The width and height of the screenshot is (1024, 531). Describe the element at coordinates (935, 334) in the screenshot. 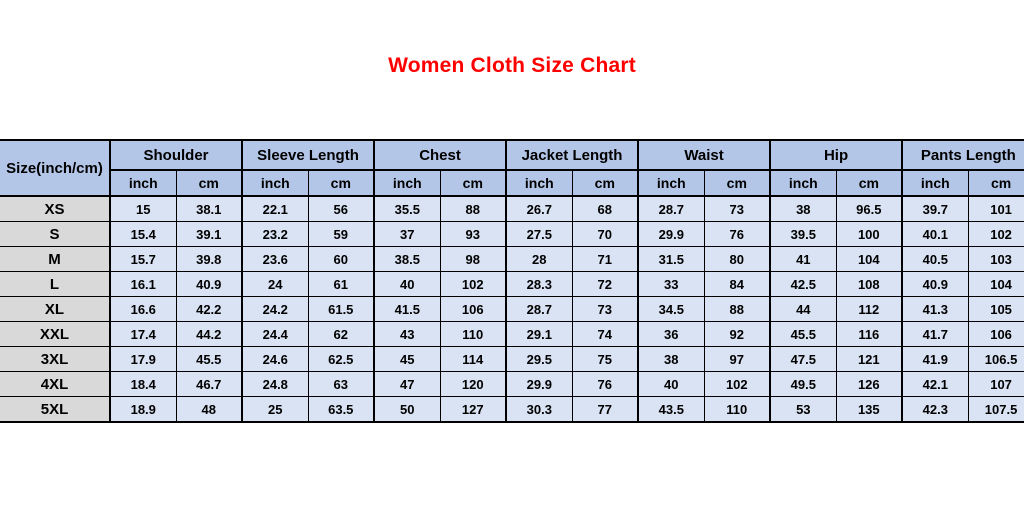

I see `data-cell: 41.7` at that location.